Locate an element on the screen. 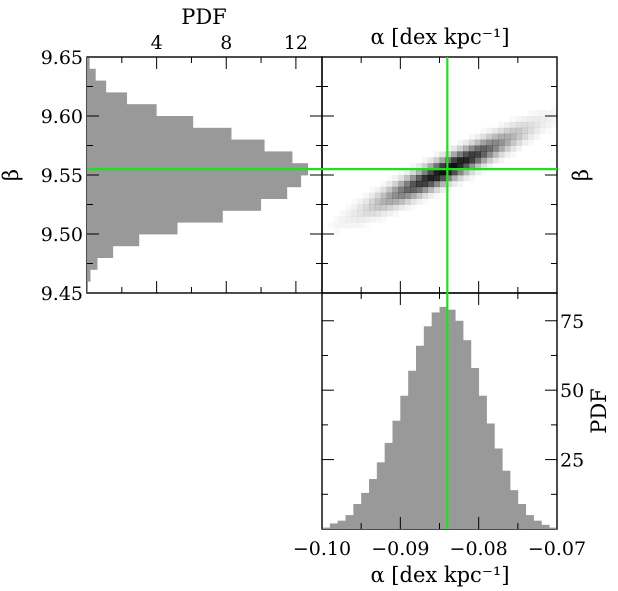 The width and height of the screenshot is (618, 591). alpha-xtick-label: −0.07 is located at coordinates (557, 549).